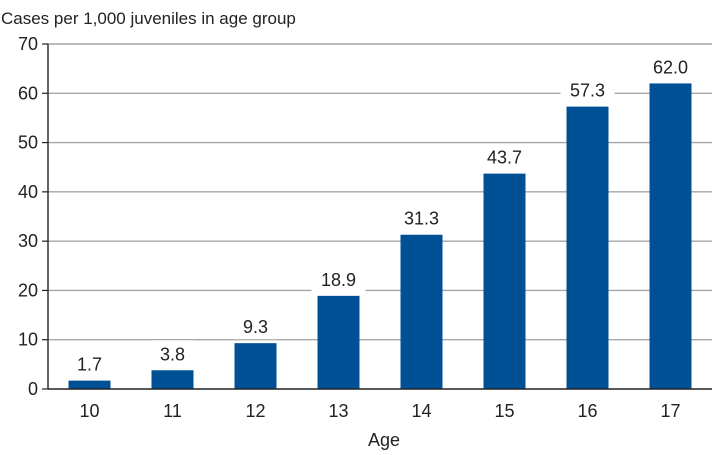  What do you see at coordinates (28, 192) in the screenshot?
I see `y-tick-label: 40` at bounding box center [28, 192].